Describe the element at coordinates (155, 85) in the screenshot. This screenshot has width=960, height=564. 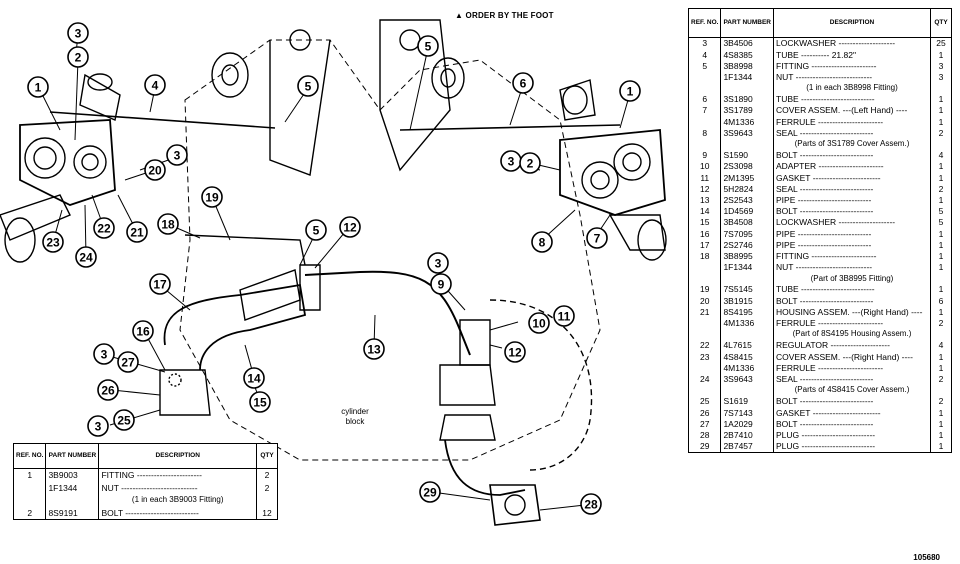
I see `callout-4: 4` at that location.